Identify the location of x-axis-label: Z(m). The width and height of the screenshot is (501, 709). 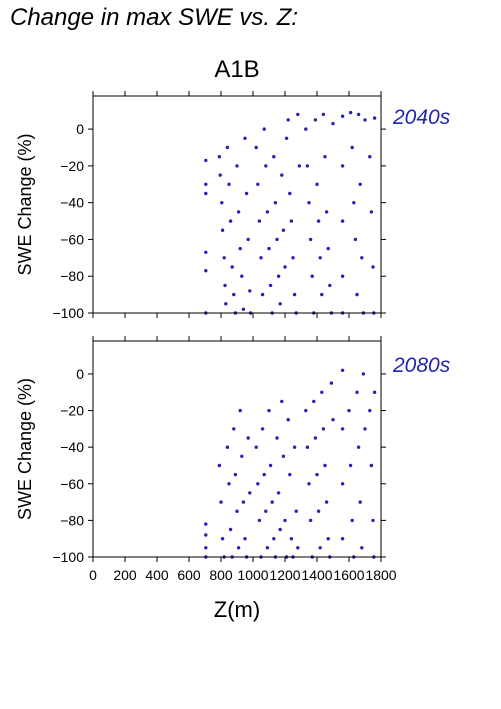
(237, 609).